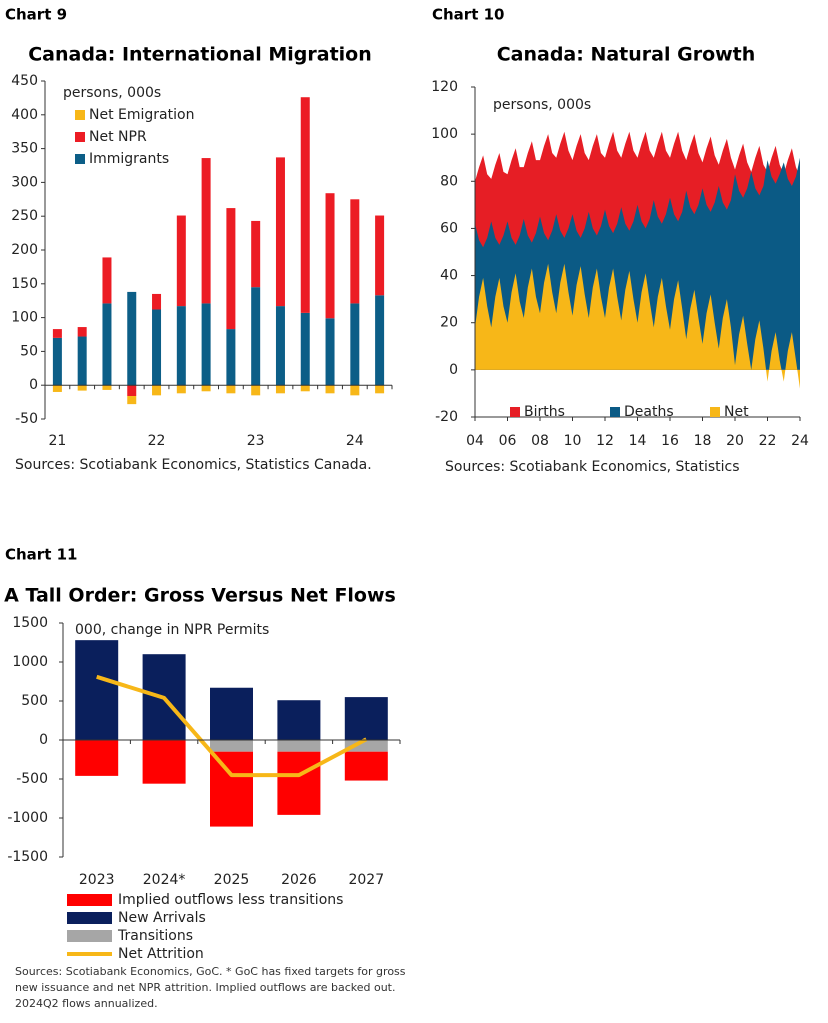  I want to click on x-tick-label: 18, so click(703, 441).